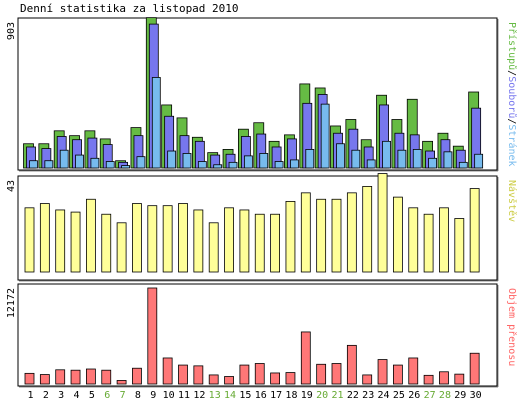  I want to click on x-tick-label-24: 24, so click(384, 395).